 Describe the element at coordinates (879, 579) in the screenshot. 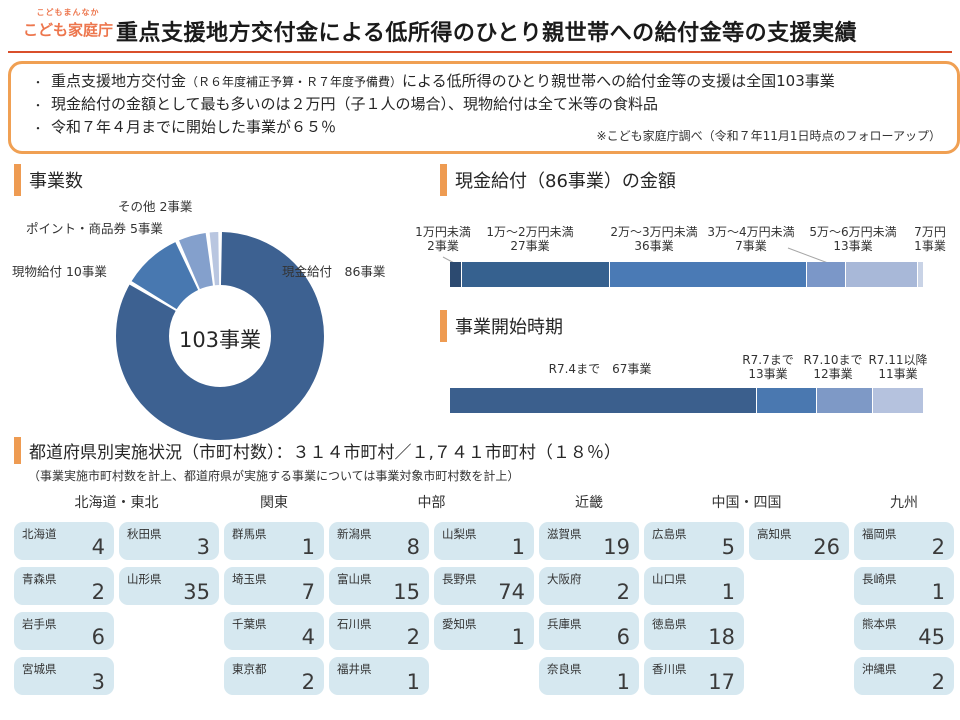

I see `prefecture-name: 長崎県` at that location.